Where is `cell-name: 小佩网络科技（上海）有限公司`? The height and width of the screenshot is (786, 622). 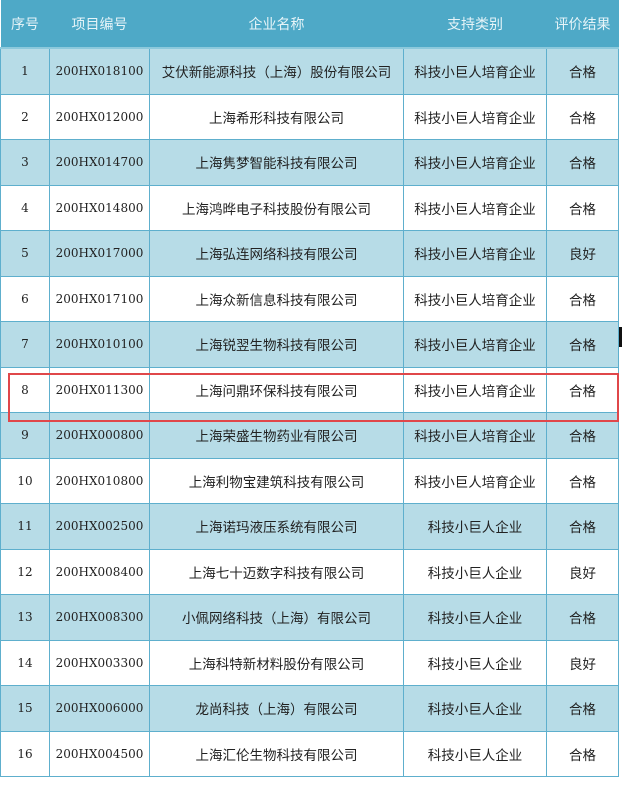 cell-name: 小佩网络科技（上海）有限公司 is located at coordinates (276, 617).